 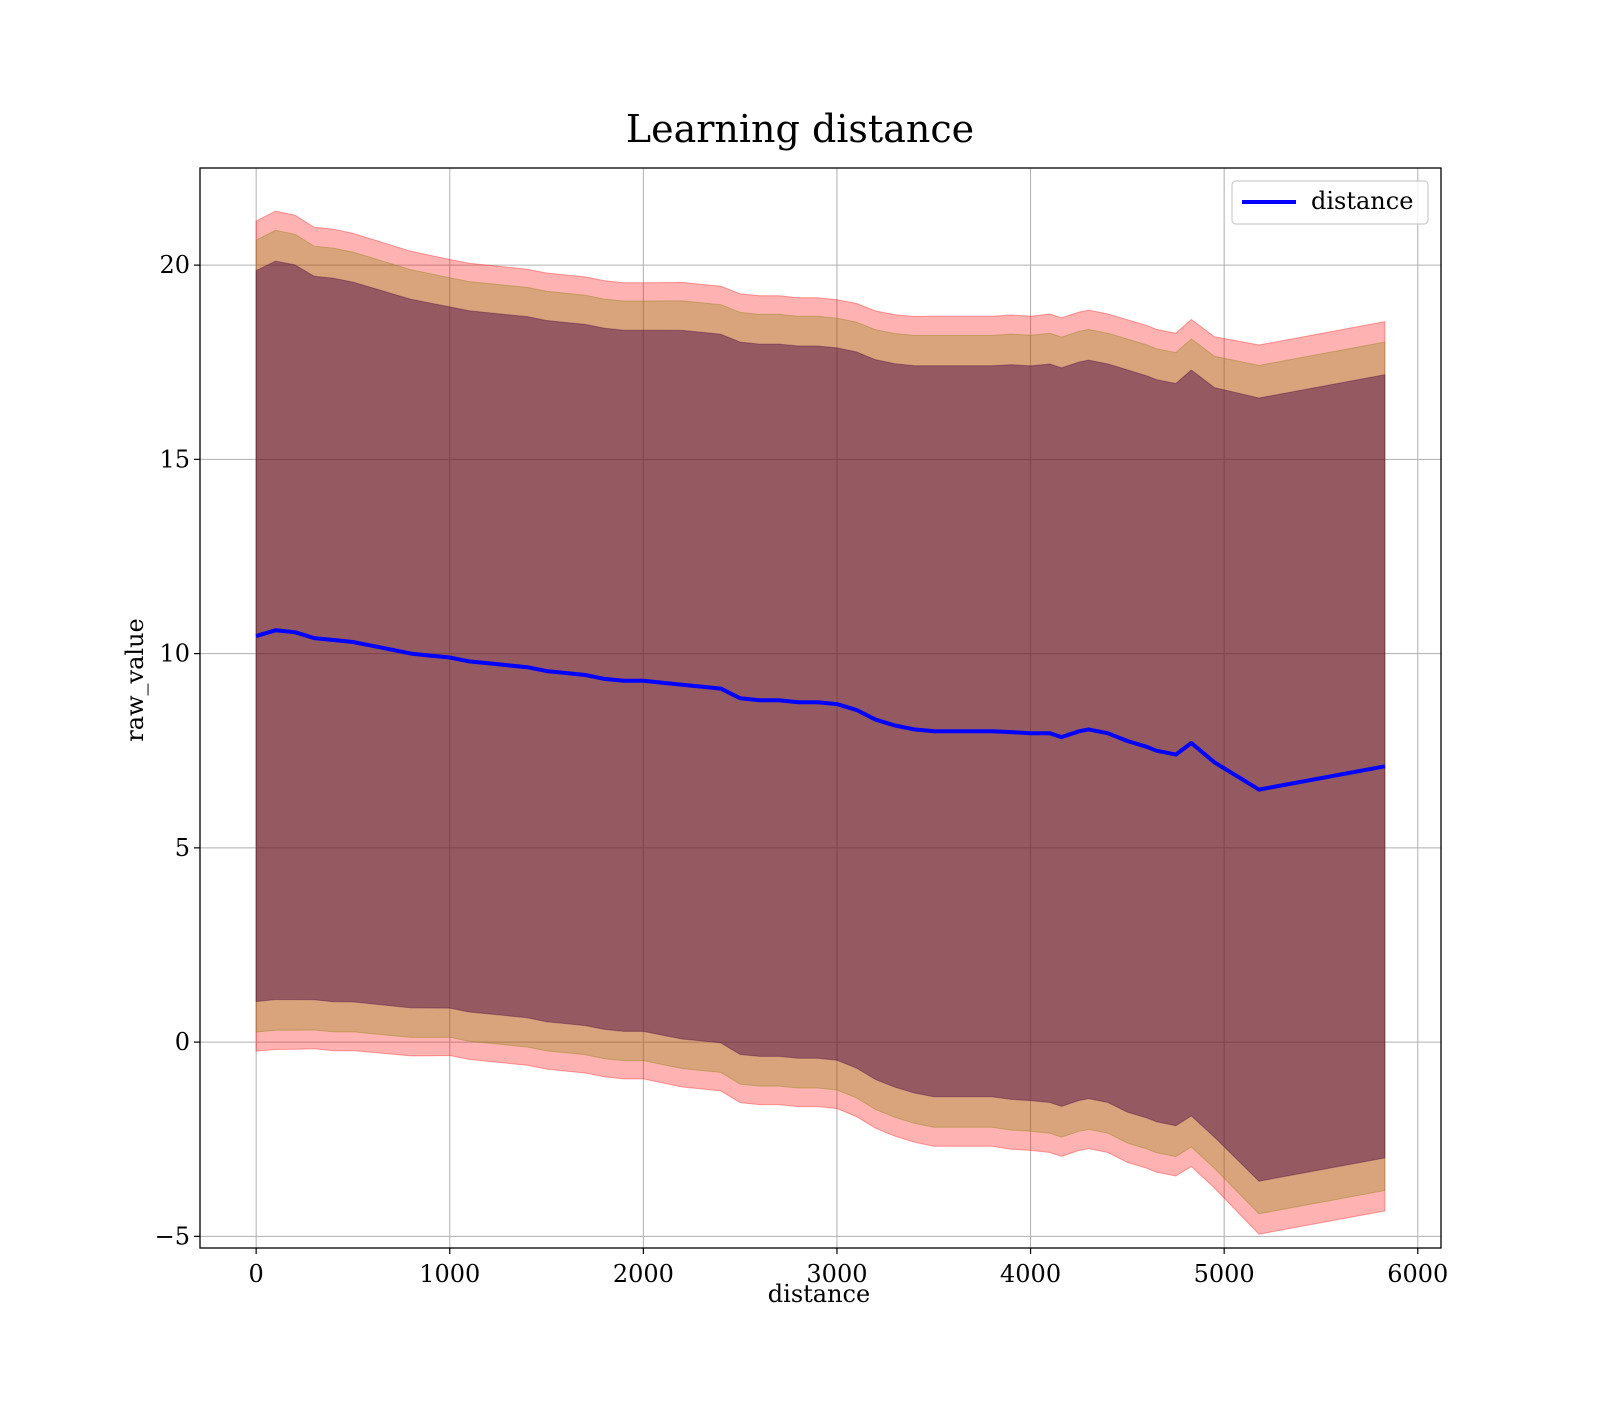 I want to click on legend: distance, so click(x=1330, y=202).